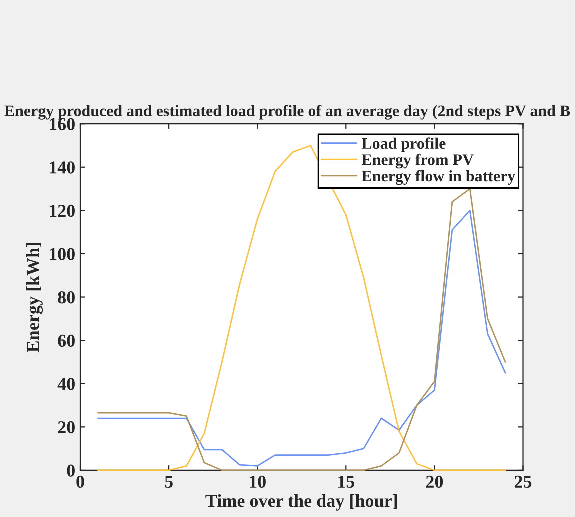 The width and height of the screenshot is (575, 517). What do you see at coordinates (62, 124) in the screenshot?
I see `y-tick-label: 160` at bounding box center [62, 124].